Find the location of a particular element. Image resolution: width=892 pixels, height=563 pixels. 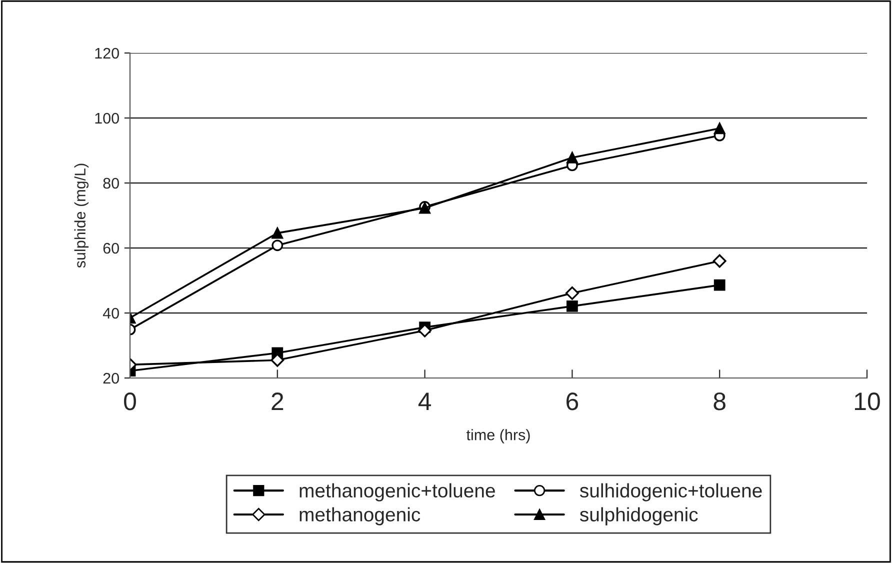

x-tick-label: 8 is located at coordinates (720, 401).